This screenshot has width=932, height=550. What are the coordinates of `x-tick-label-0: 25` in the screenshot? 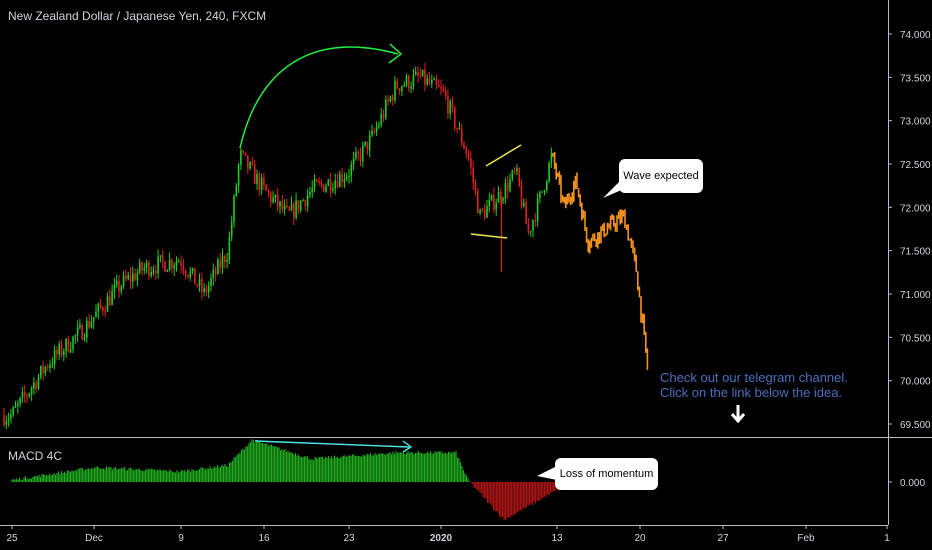 It's located at (12, 538).